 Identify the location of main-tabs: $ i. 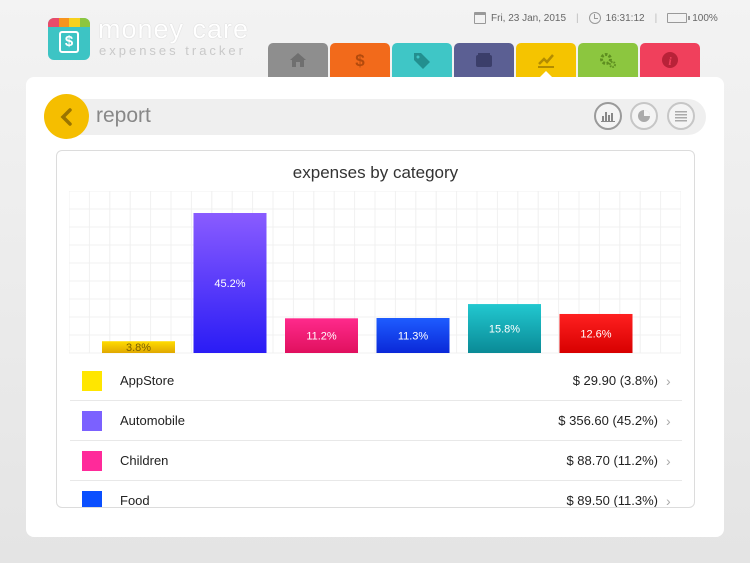
(484, 60).